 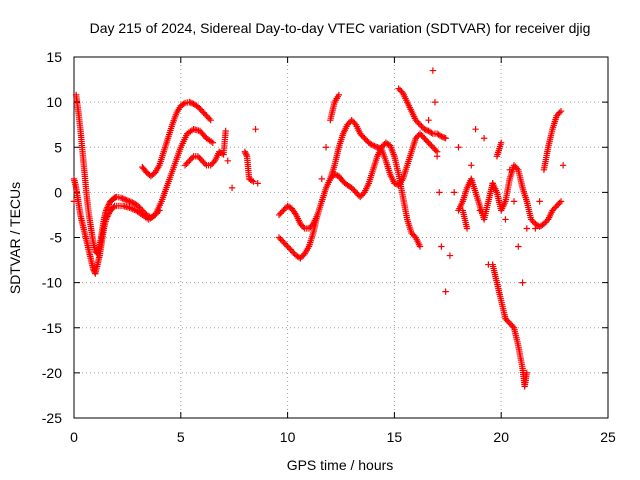 What do you see at coordinates (143, 201) in the screenshot?
I see `series-sat-b` at bounding box center [143, 201].